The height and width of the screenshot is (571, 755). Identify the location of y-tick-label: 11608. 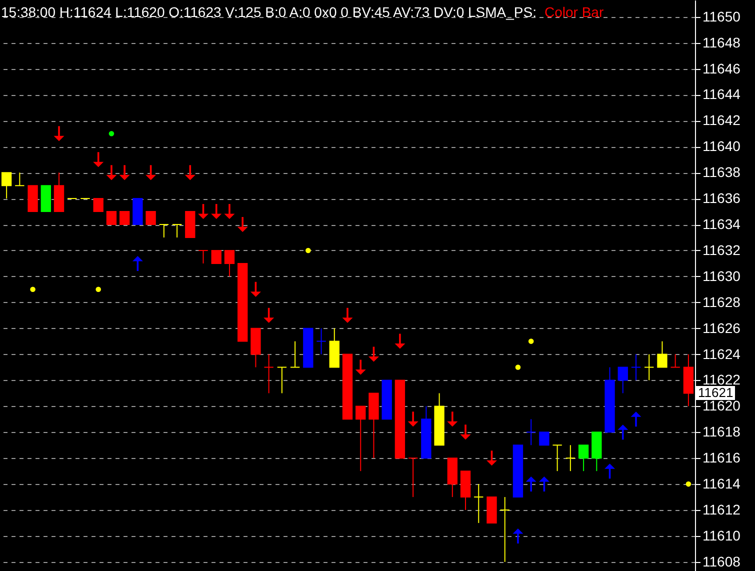
(721, 561).